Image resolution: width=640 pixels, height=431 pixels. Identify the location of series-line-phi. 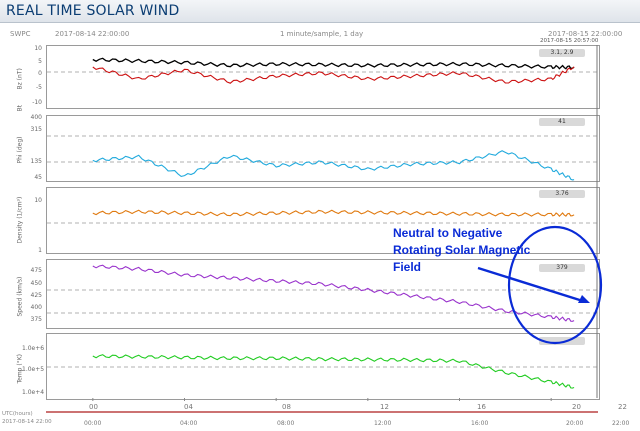
(333, 165).